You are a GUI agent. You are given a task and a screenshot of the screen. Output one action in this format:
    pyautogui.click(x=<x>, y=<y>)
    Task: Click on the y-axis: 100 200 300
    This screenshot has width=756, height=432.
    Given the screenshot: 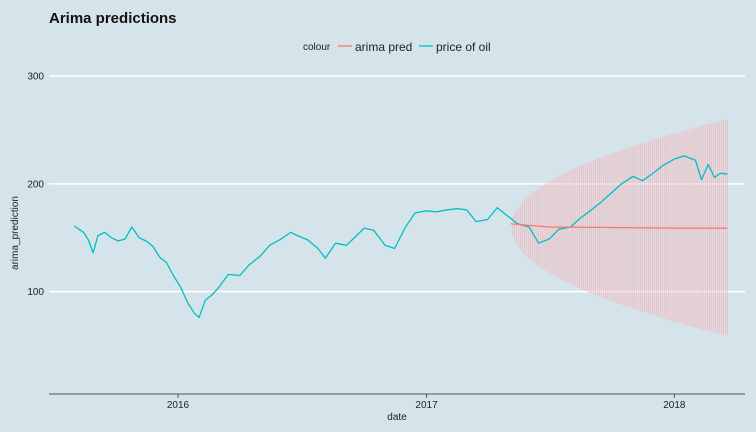 What is the action you would take?
    pyautogui.click(x=35, y=185)
    